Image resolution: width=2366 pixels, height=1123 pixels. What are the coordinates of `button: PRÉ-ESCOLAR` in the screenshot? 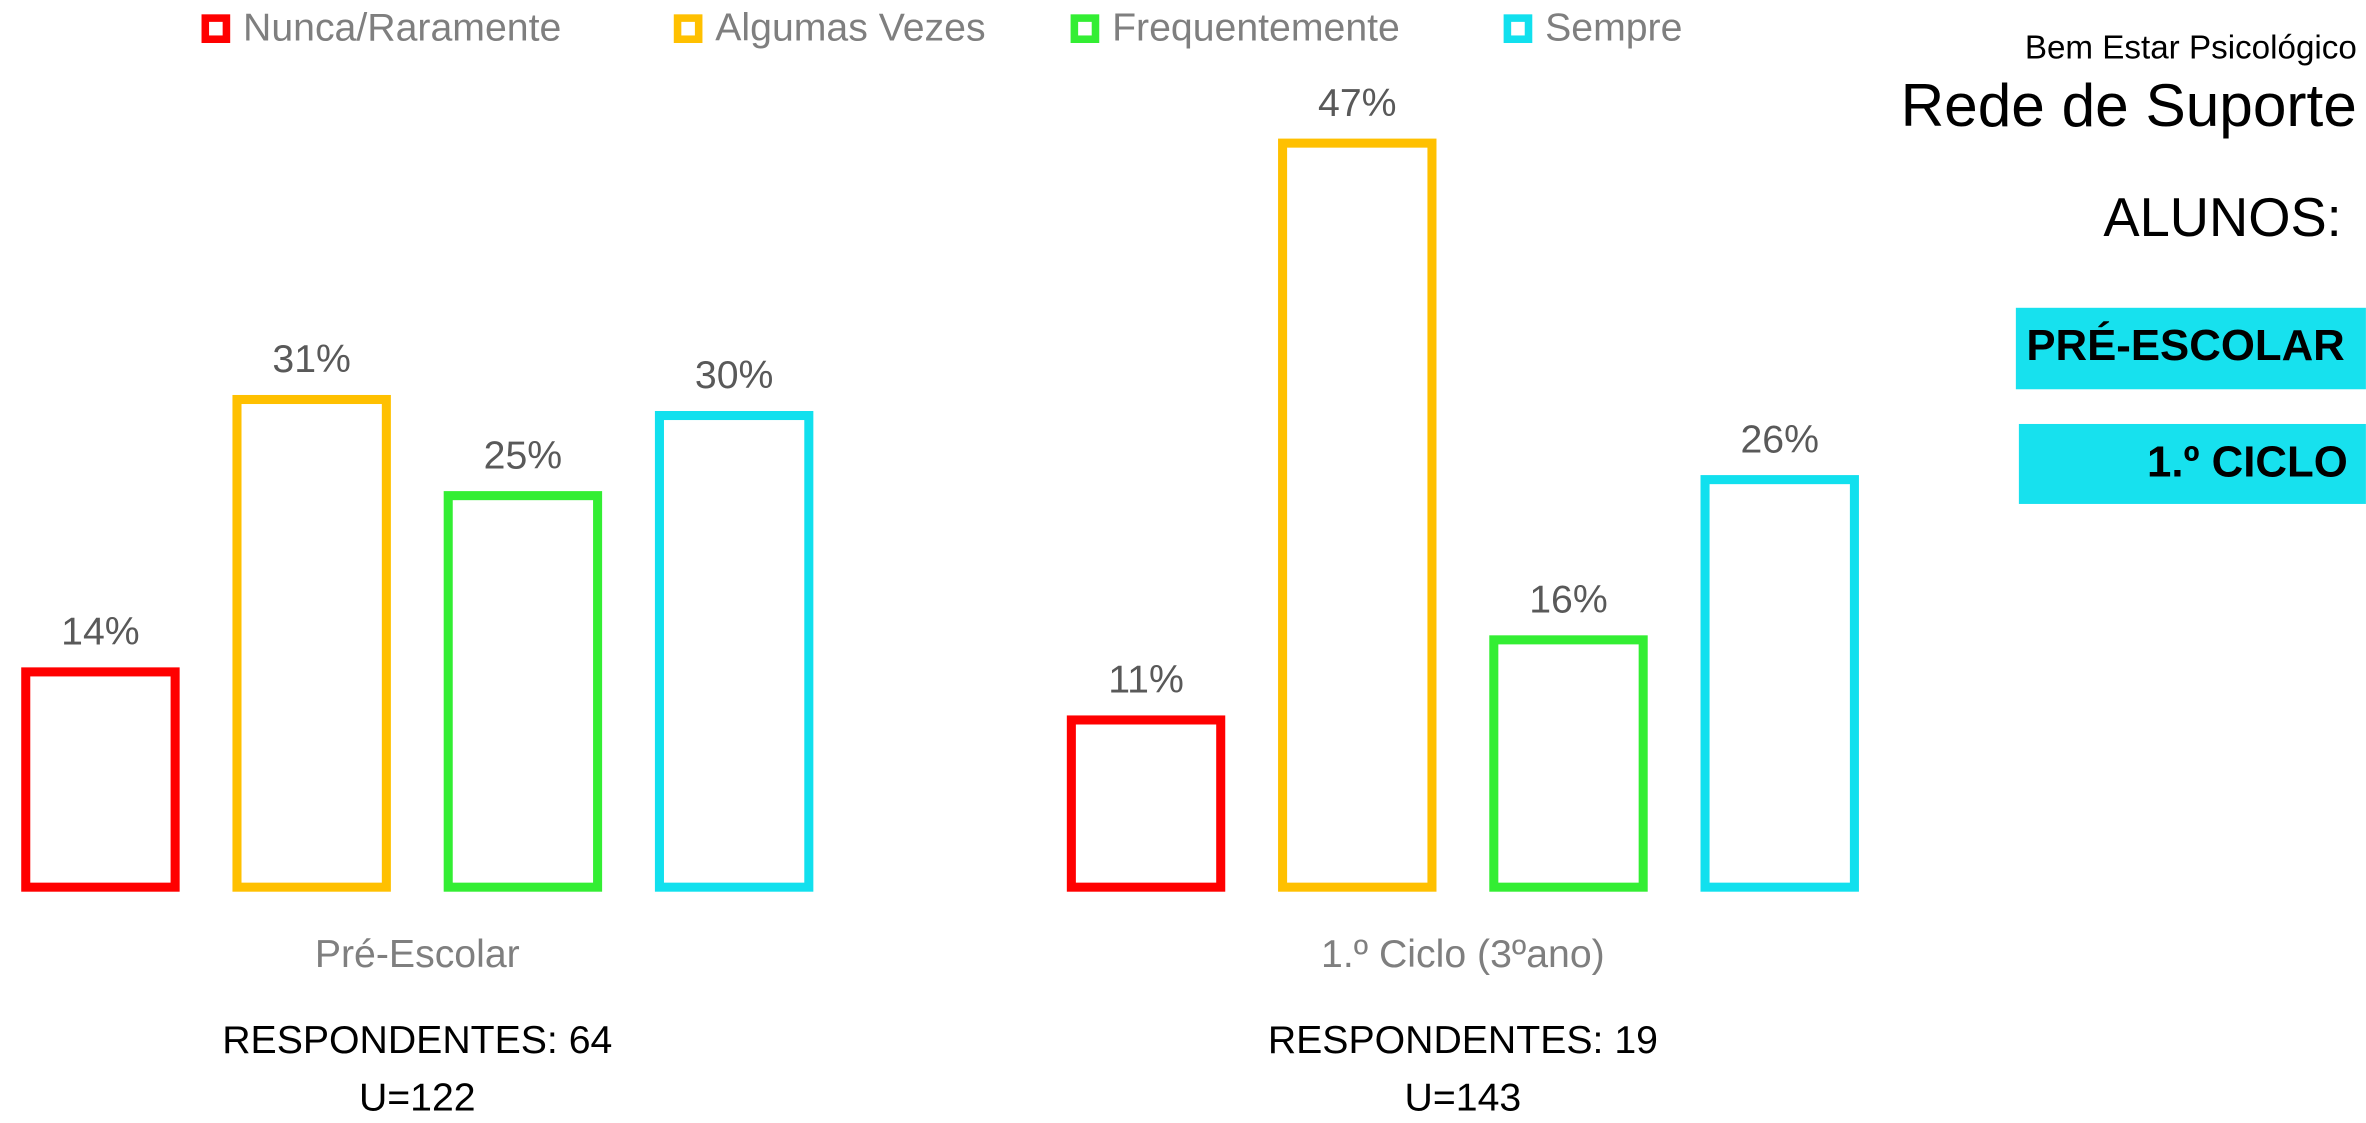 It's located at (2190, 348).